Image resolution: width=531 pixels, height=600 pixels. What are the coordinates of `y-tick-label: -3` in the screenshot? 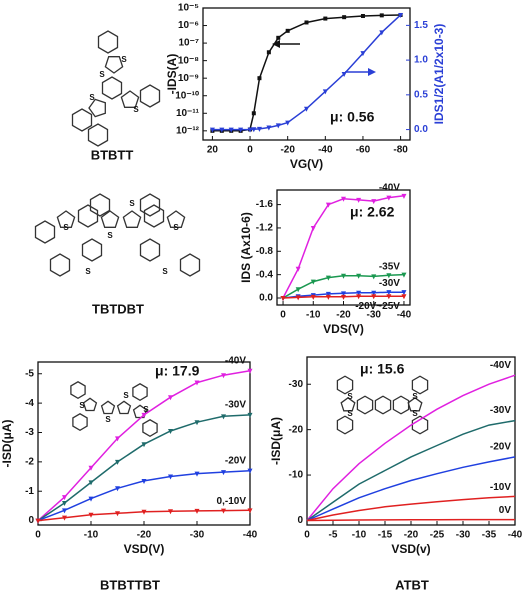 It's located at (29, 432).